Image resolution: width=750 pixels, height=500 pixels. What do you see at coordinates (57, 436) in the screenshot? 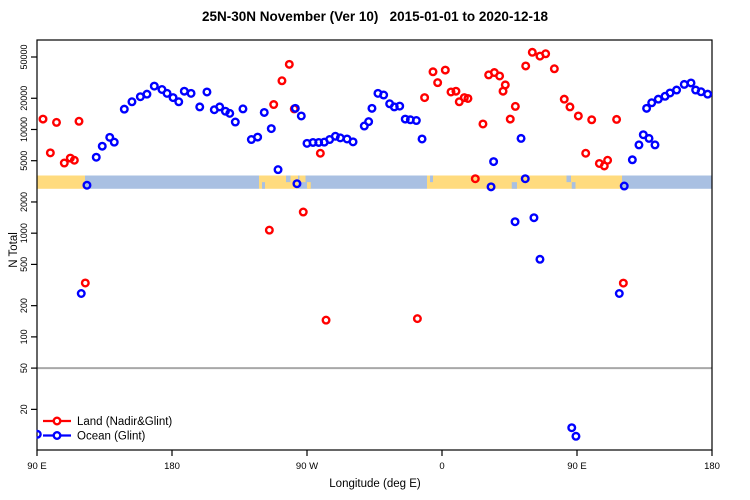
I see `legend-marker-point` at bounding box center [57, 436].